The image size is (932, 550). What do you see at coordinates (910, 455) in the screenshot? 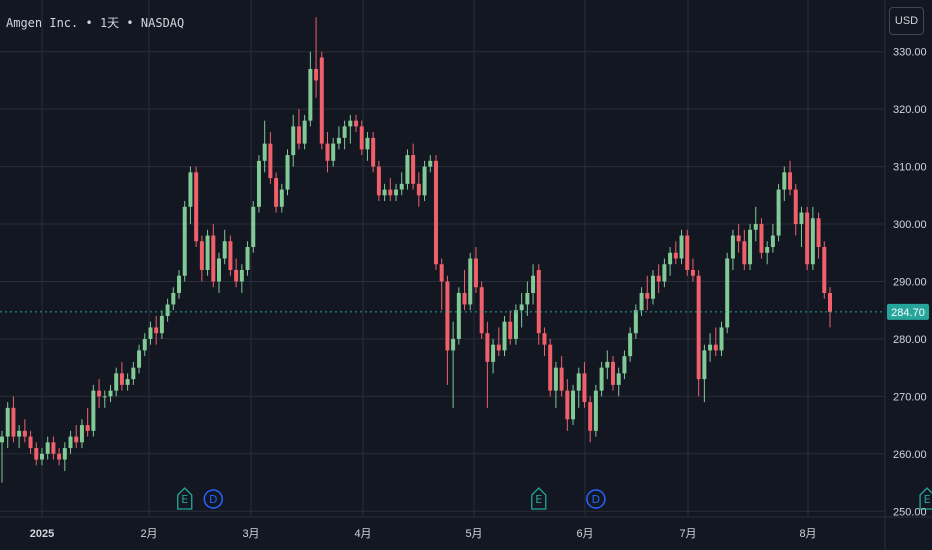
I see `y-tick-label: 260.00` at bounding box center [910, 455].